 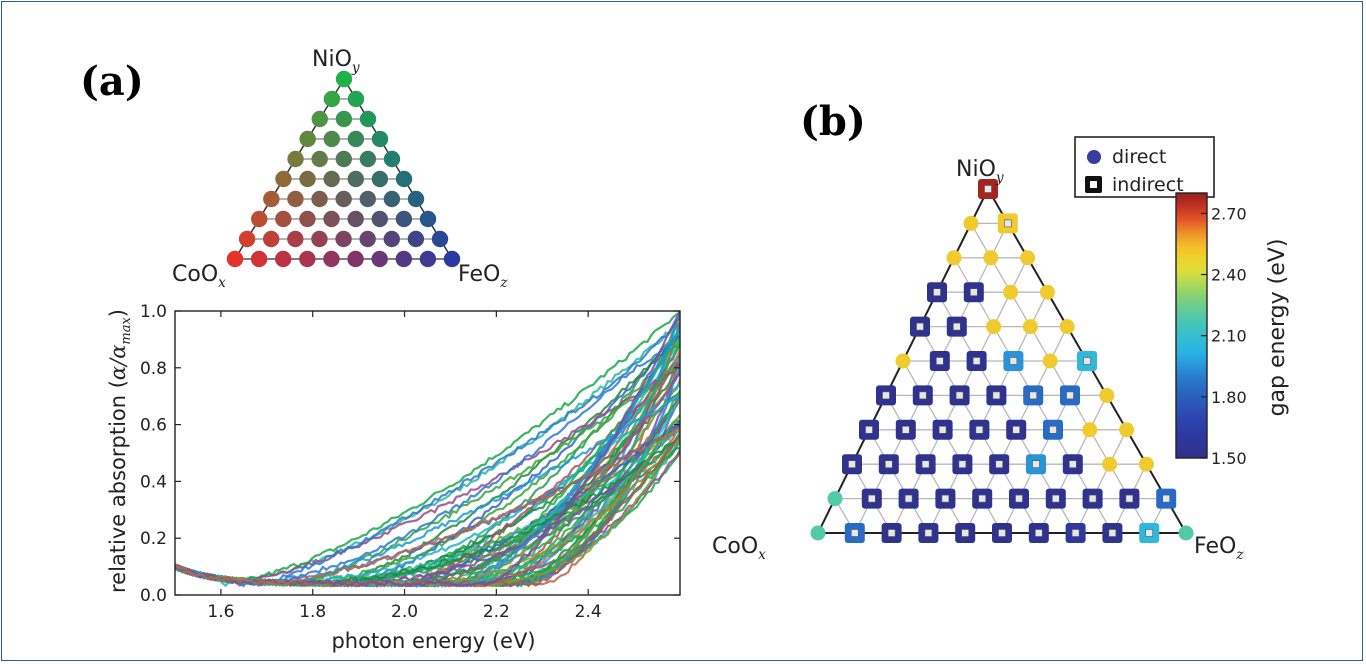 I want to click on legend-box, so click(x=1144, y=167).